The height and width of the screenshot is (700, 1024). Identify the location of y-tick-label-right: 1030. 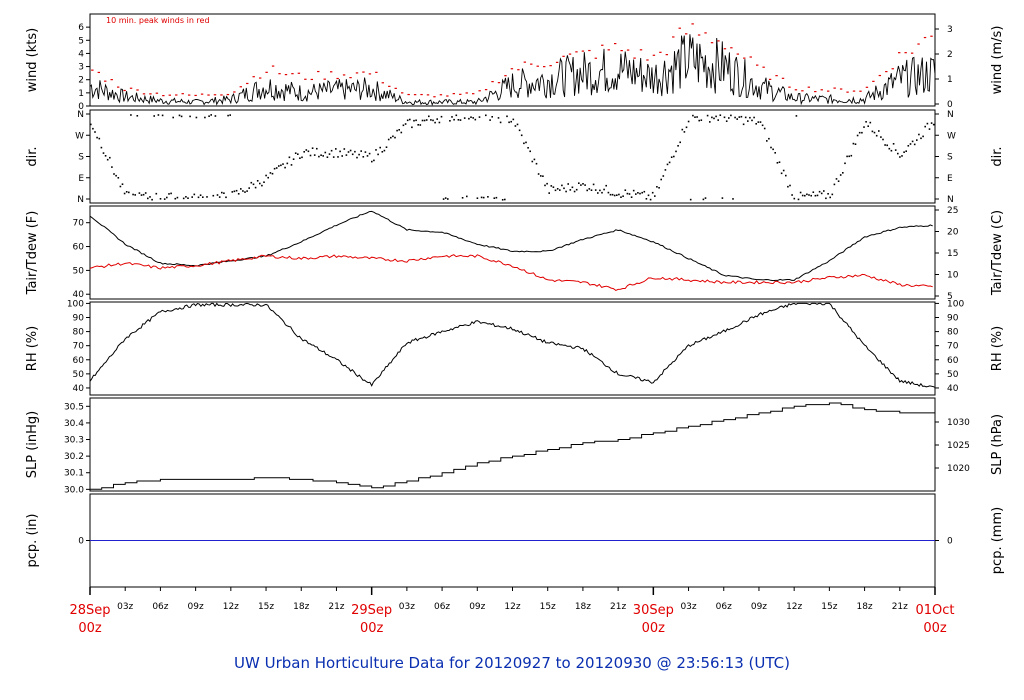
(958, 423).